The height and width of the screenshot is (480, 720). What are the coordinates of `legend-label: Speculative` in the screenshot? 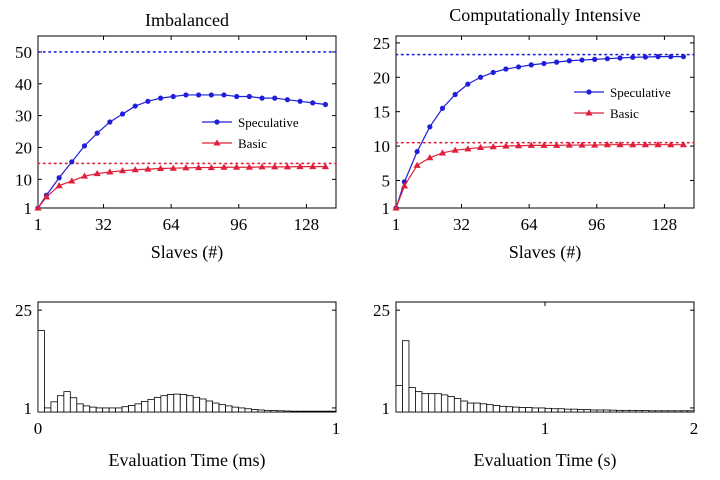 It's located at (640, 92).